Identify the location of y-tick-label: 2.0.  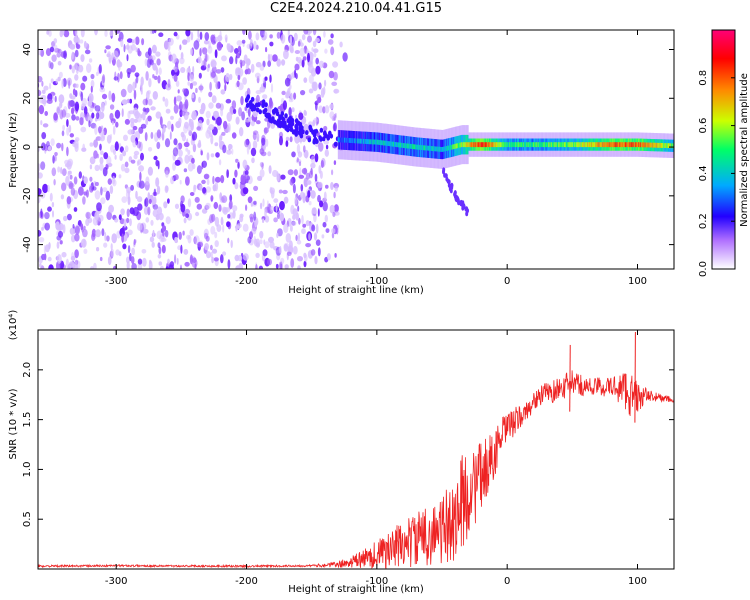
(27, 370).